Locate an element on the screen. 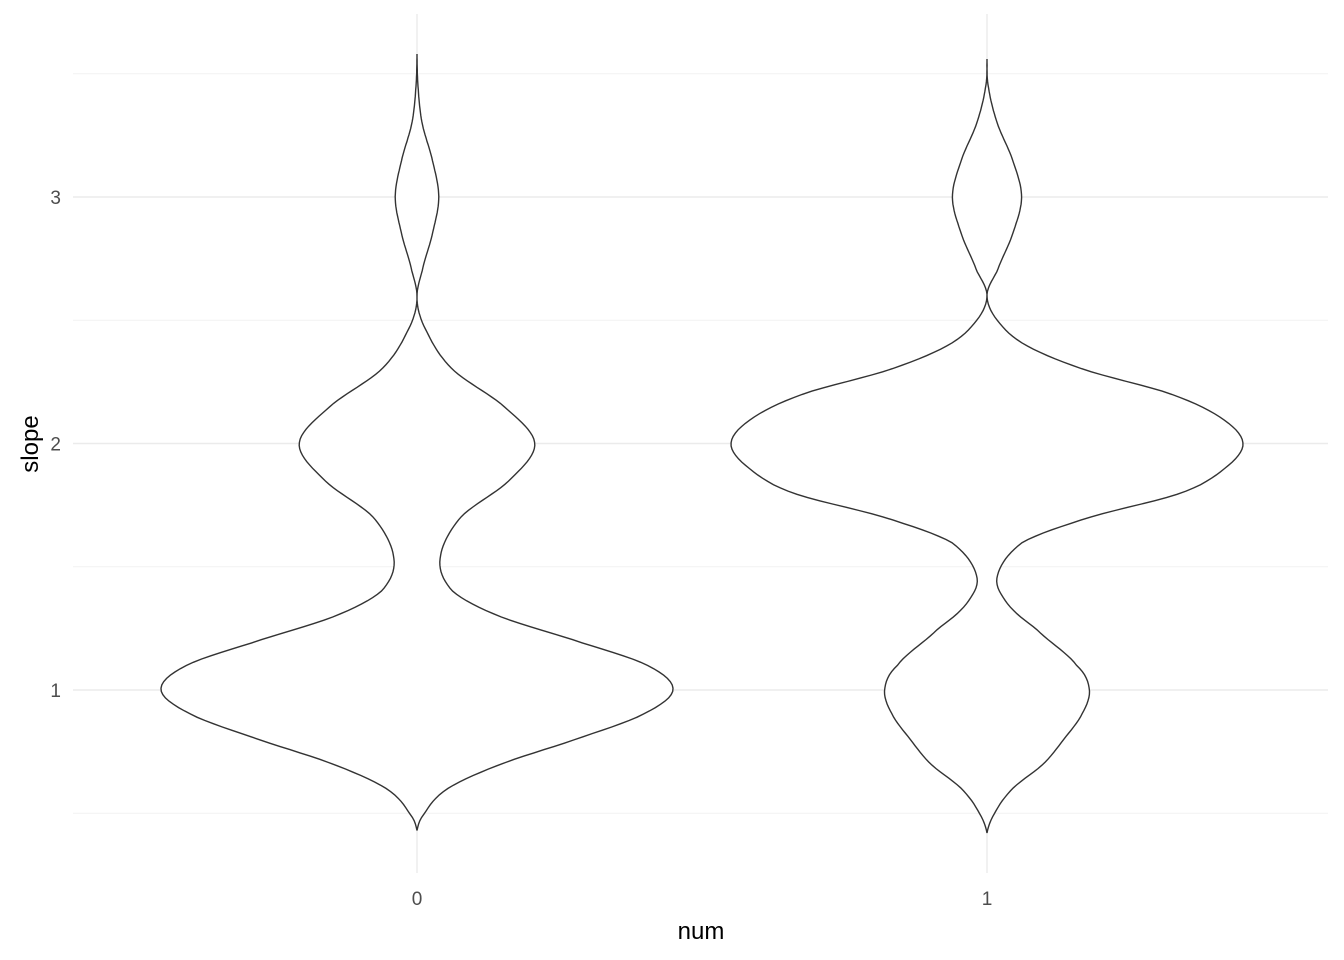 The height and width of the screenshot is (960, 1344). y-tick-label: 2 is located at coordinates (55, 445).